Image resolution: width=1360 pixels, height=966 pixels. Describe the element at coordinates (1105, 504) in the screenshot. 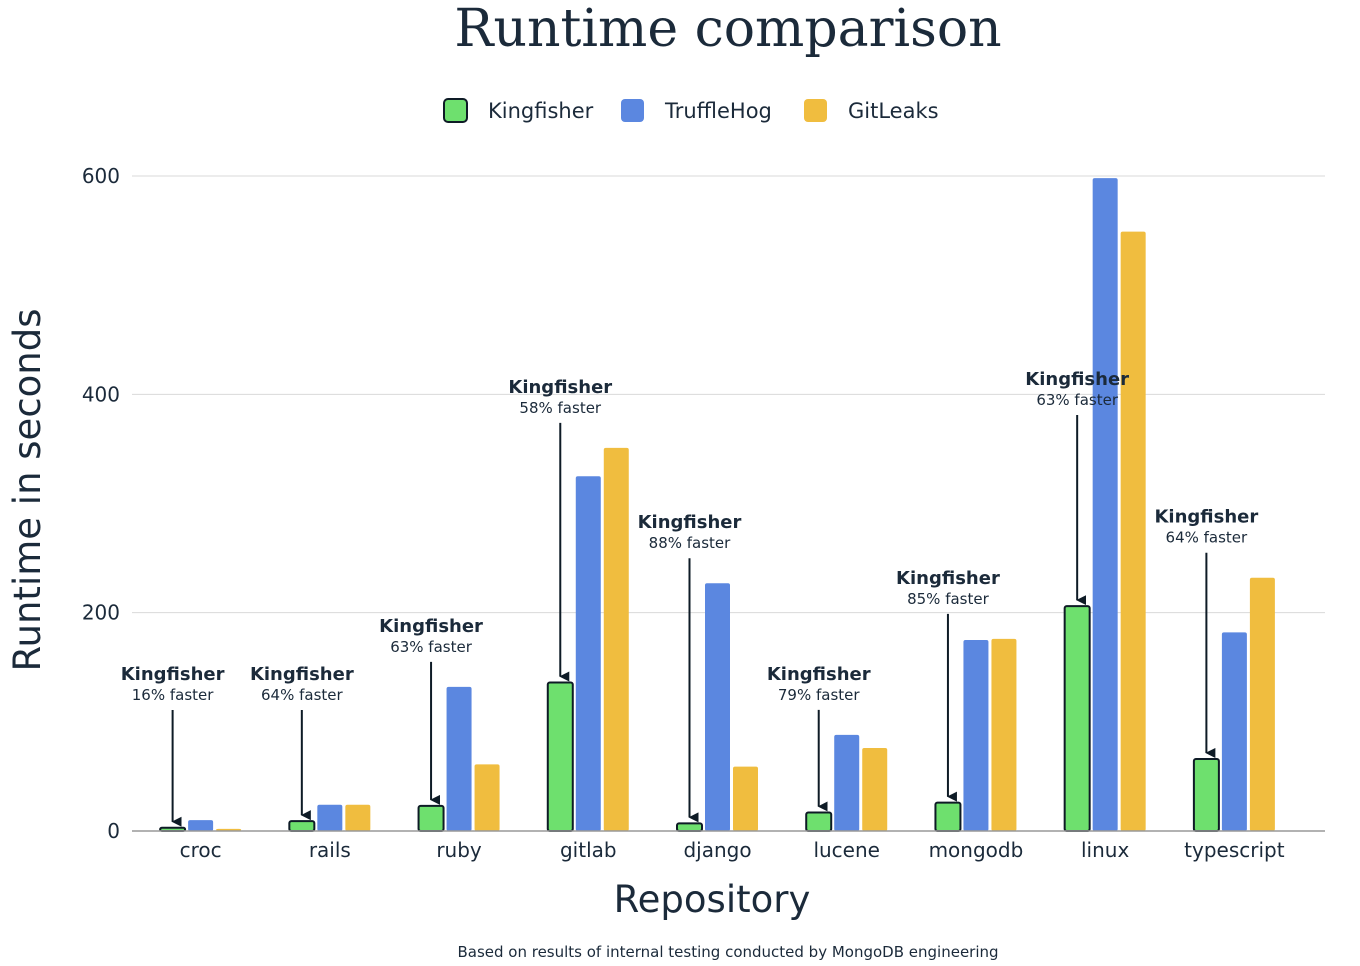

I see `bar-trufflehog-linux` at that location.